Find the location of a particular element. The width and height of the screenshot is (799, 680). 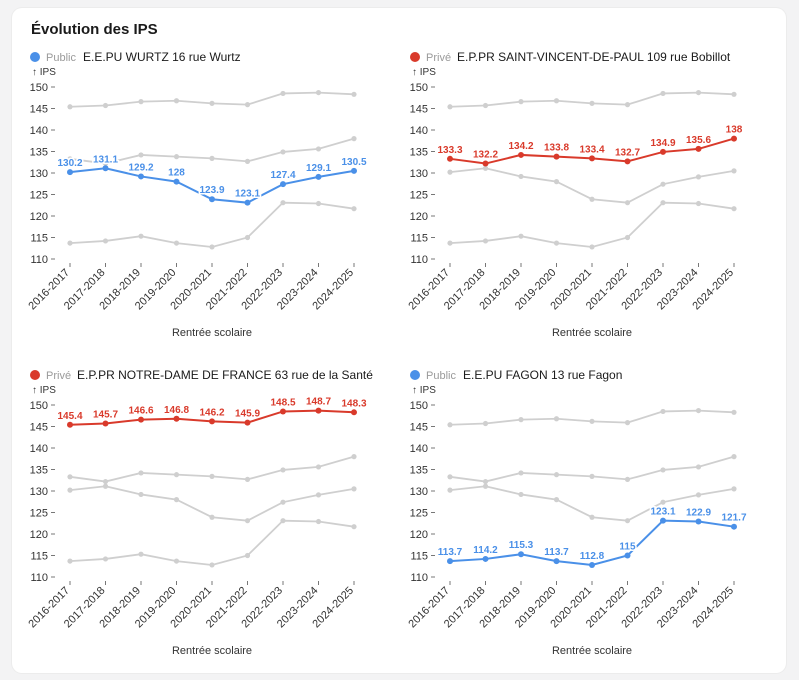

y-tick-label: 120 is located at coordinates (419, 217).